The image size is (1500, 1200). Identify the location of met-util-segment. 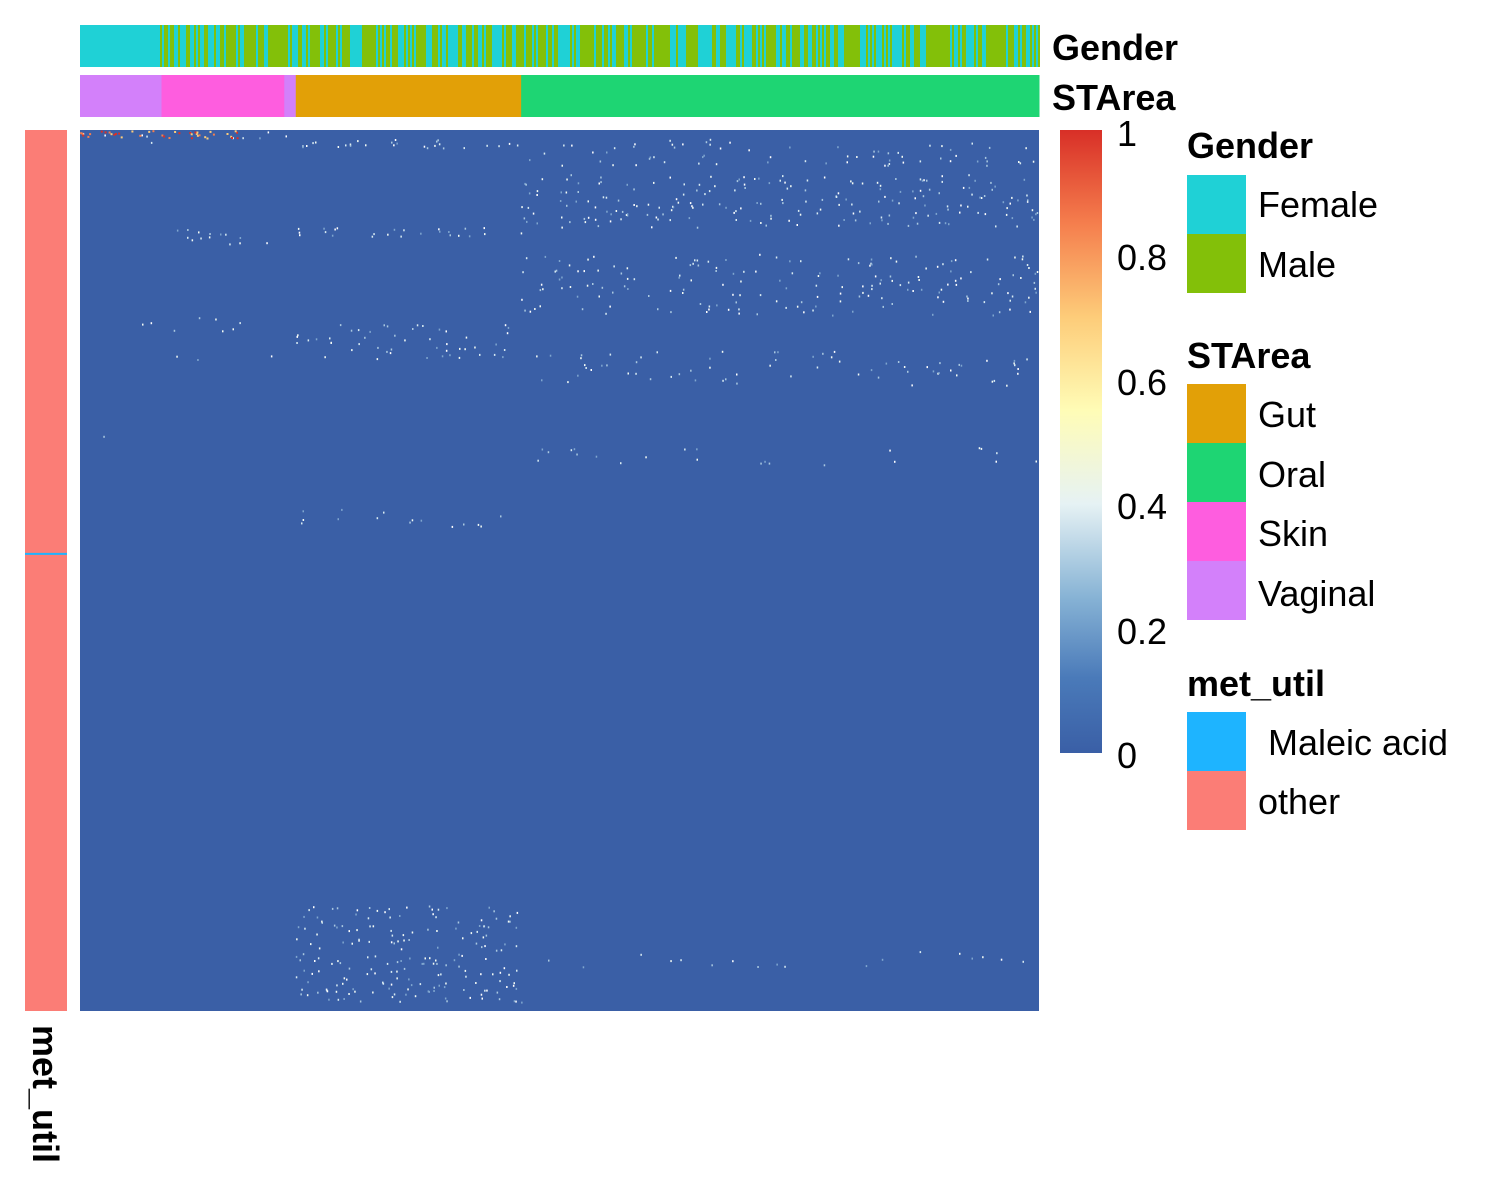
(46, 570).